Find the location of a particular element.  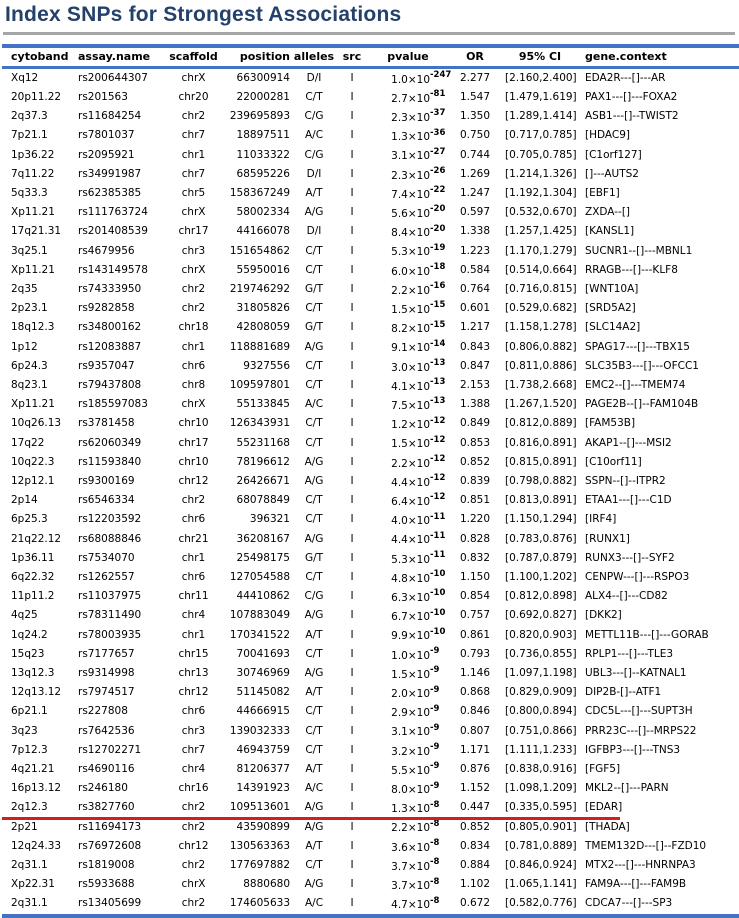

position-cell: 43590899 is located at coordinates (263, 826).